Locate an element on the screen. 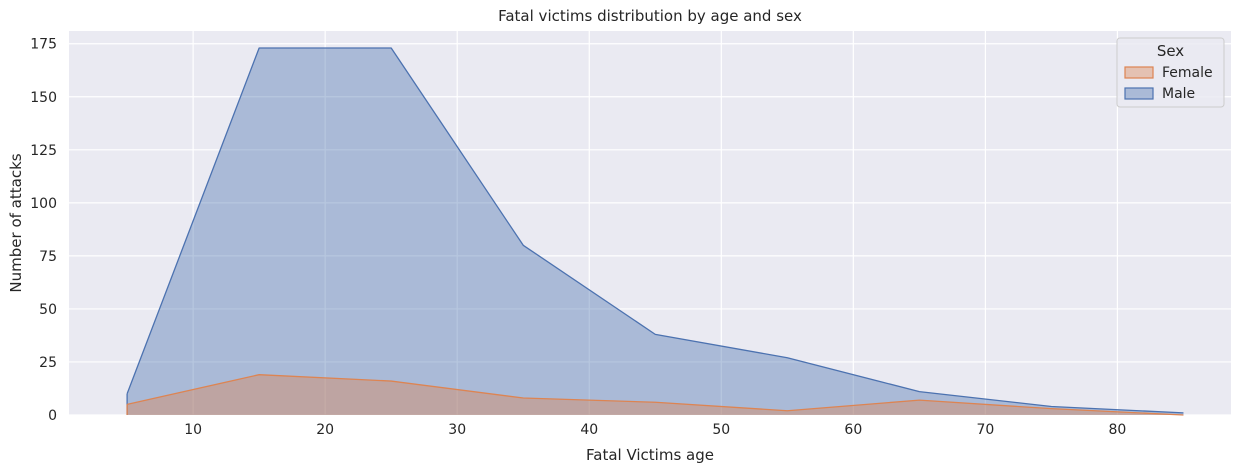  x-tick-label: 60 is located at coordinates (853, 430).